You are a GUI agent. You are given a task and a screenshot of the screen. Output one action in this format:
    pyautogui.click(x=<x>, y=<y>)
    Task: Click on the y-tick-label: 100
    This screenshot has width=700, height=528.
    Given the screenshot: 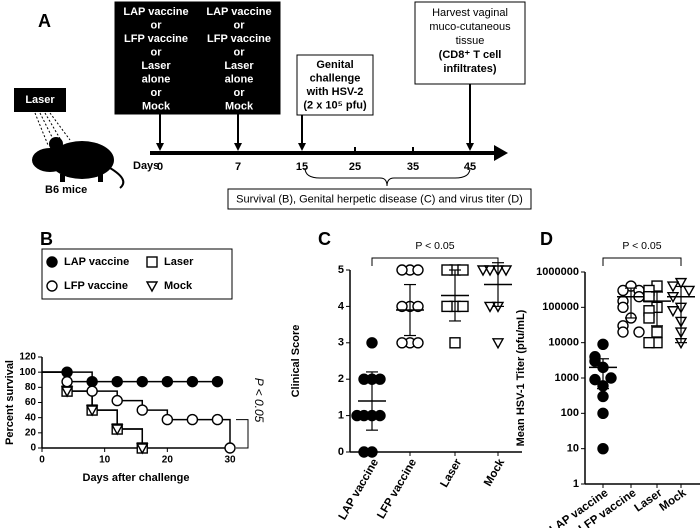 What is the action you would take?
    pyautogui.click(x=27, y=372)
    